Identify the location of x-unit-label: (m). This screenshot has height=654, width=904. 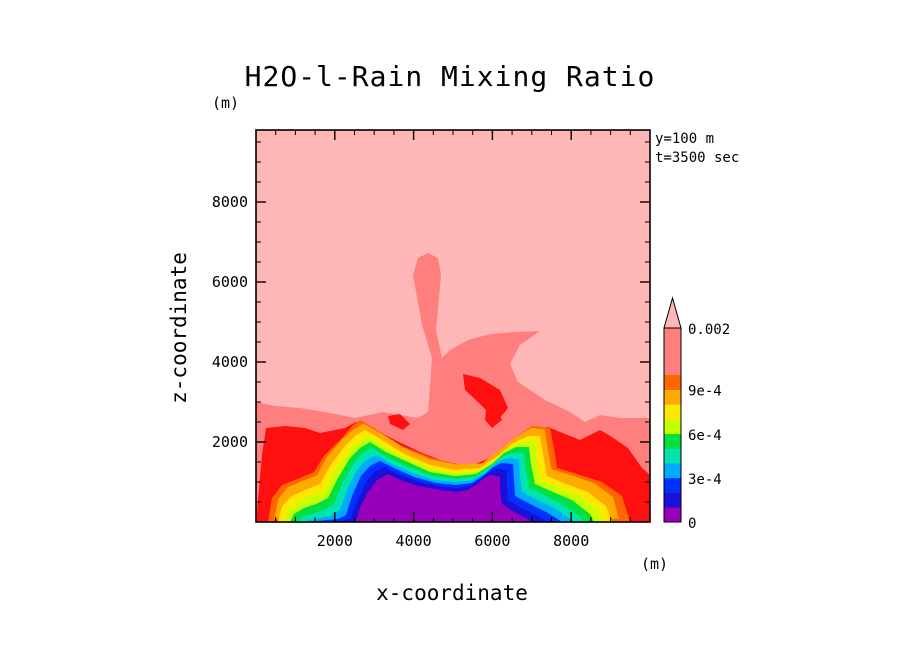
(654, 564).